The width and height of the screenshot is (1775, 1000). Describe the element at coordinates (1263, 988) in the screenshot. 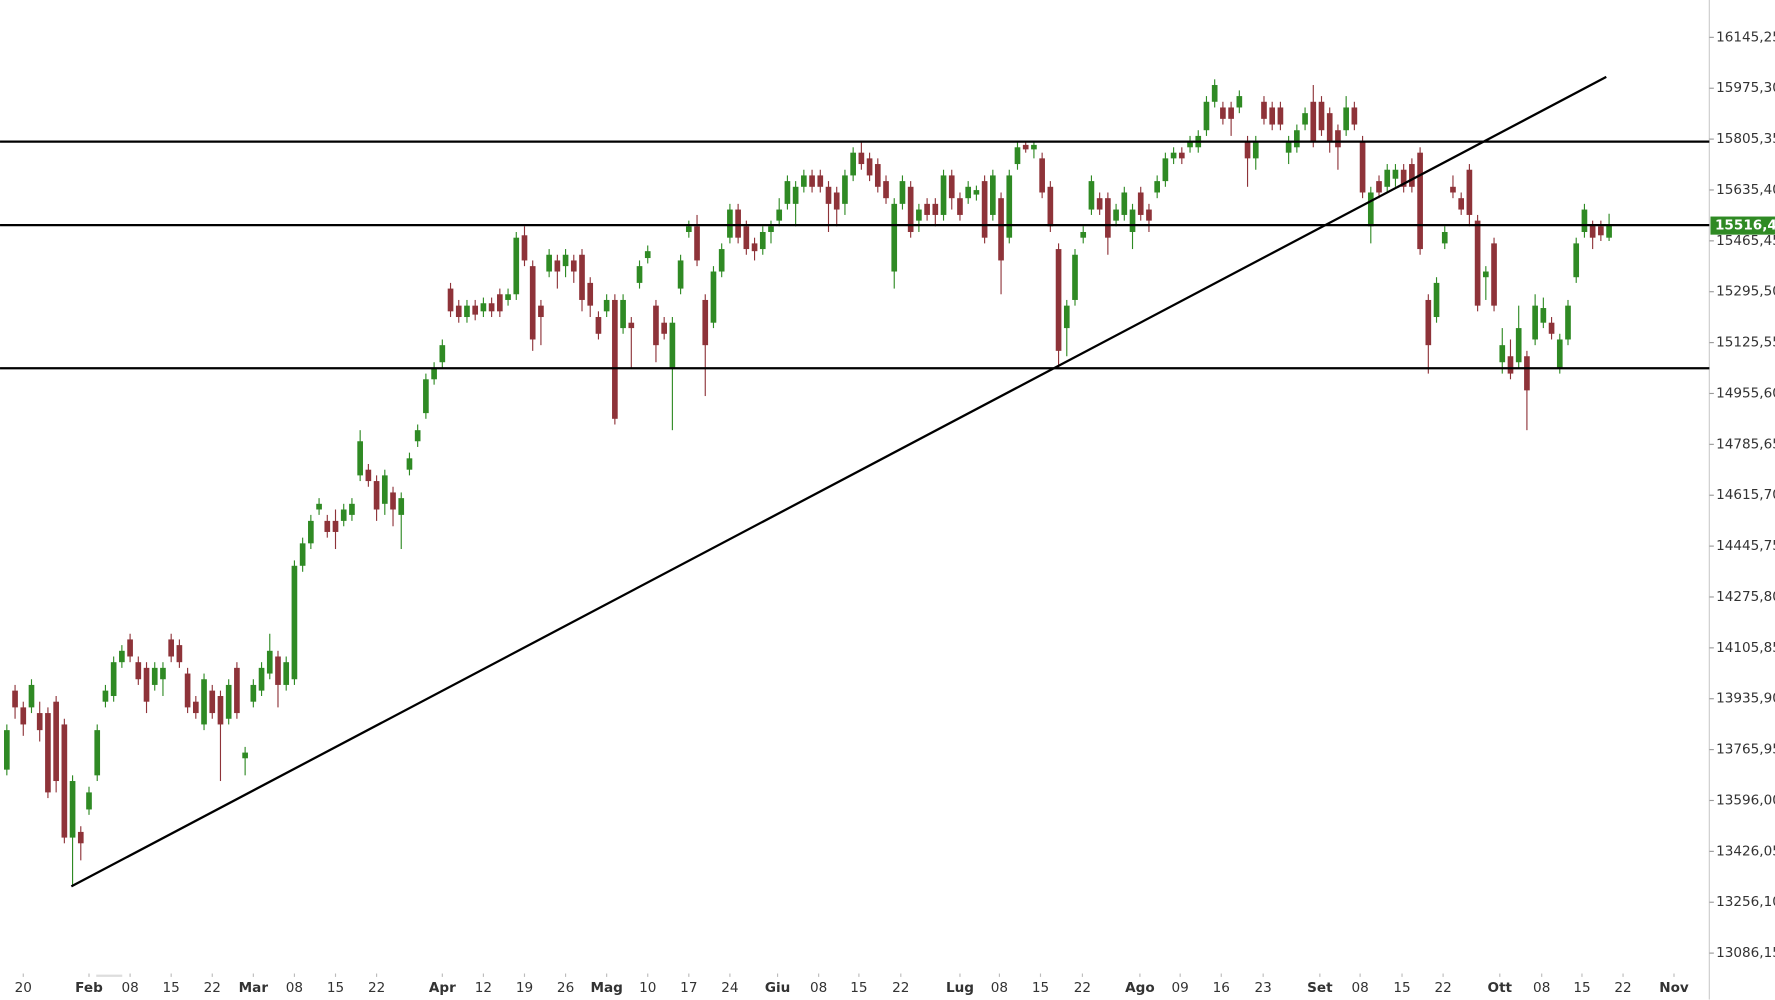

I see `x-tick-label: 23` at that location.